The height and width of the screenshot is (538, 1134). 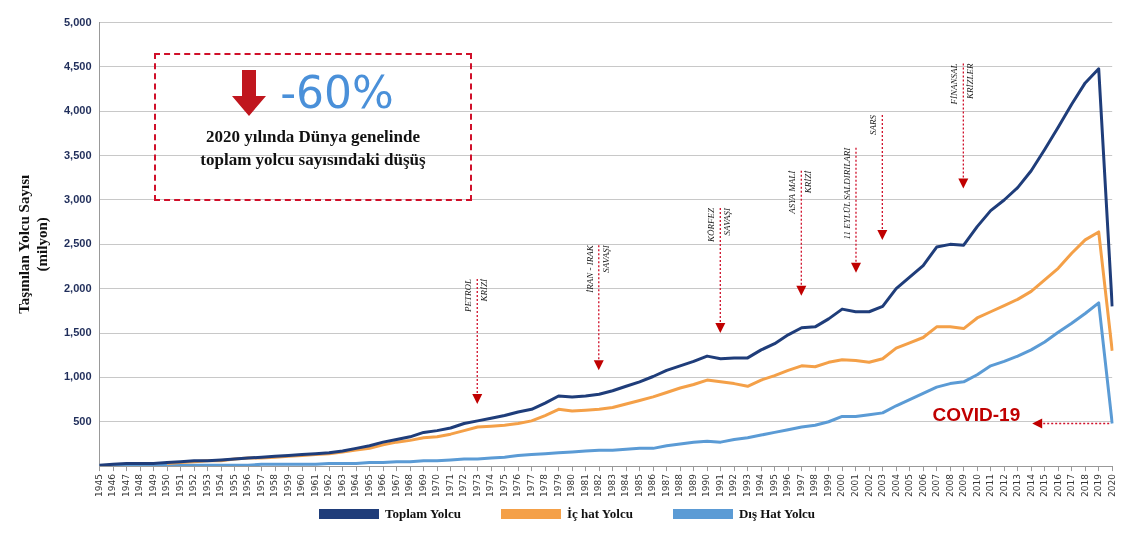 I want to click on x-tick-label: 2014, so click(x=1030, y=485).